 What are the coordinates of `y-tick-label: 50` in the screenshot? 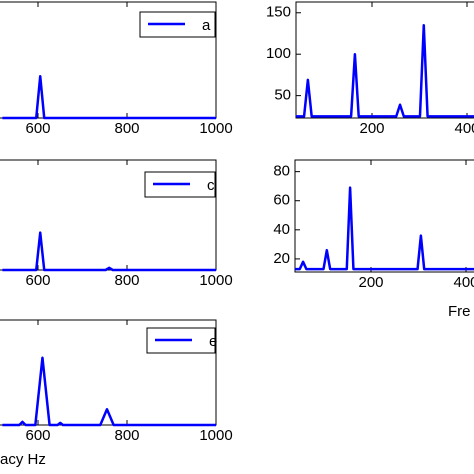 It's located at (282, 95).